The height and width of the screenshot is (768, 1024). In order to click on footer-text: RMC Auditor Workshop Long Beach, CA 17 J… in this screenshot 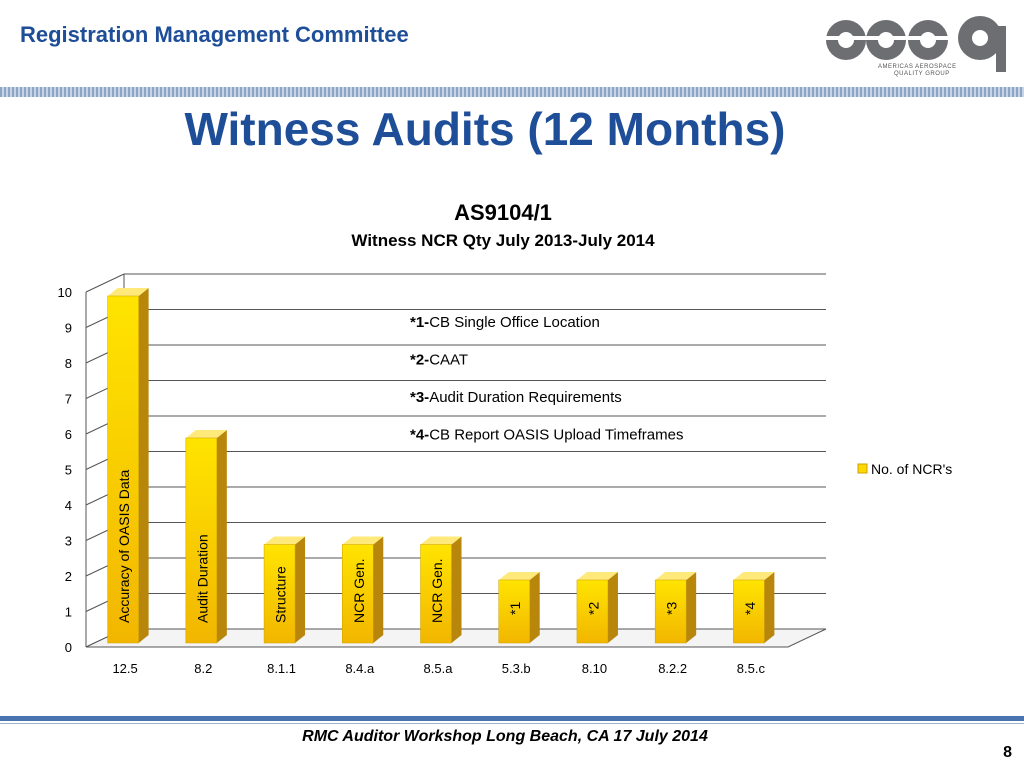, I will do `click(505, 736)`.